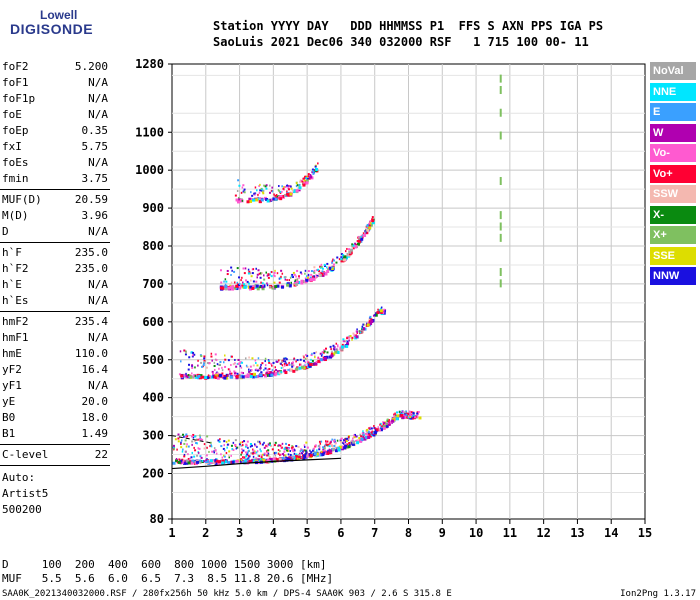  What do you see at coordinates (543, 533) in the screenshot?
I see `x-tick-label: 12` at bounding box center [543, 533].